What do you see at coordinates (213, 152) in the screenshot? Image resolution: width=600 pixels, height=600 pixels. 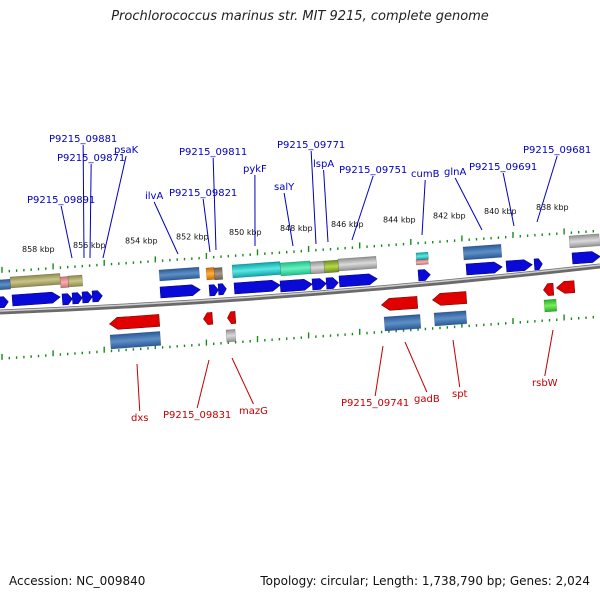 I see `upper-gene-label: P9215_09811` at bounding box center [213, 152].